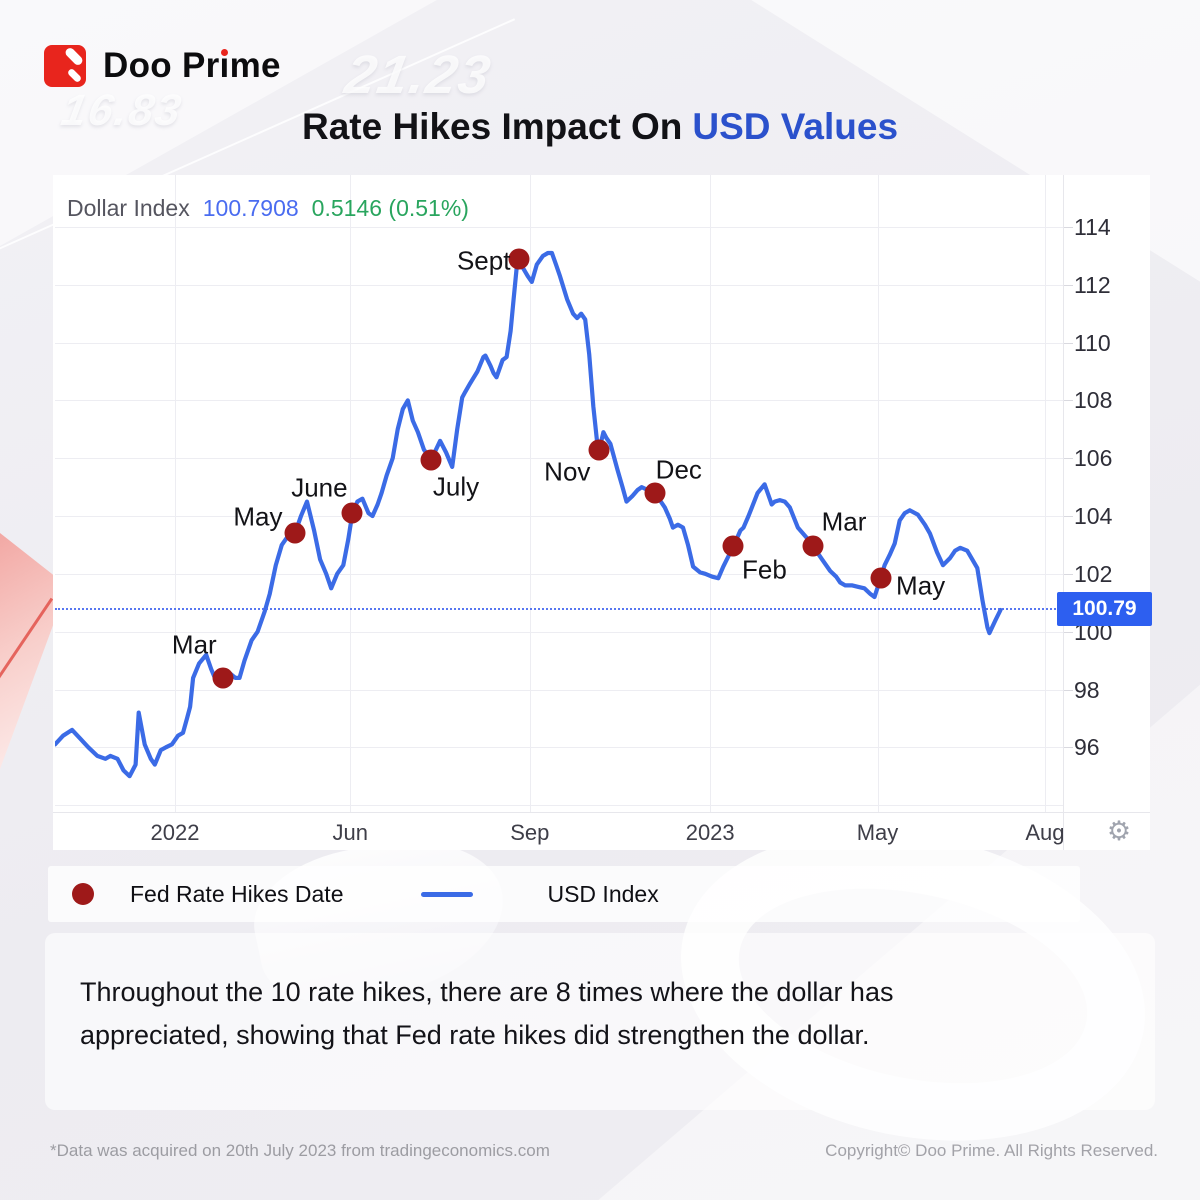  What do you see at coordinates (492, 126) in the screenshot?
I see `title-prefix: Rate Hikes Impact On` at bounding box center [492, 126].